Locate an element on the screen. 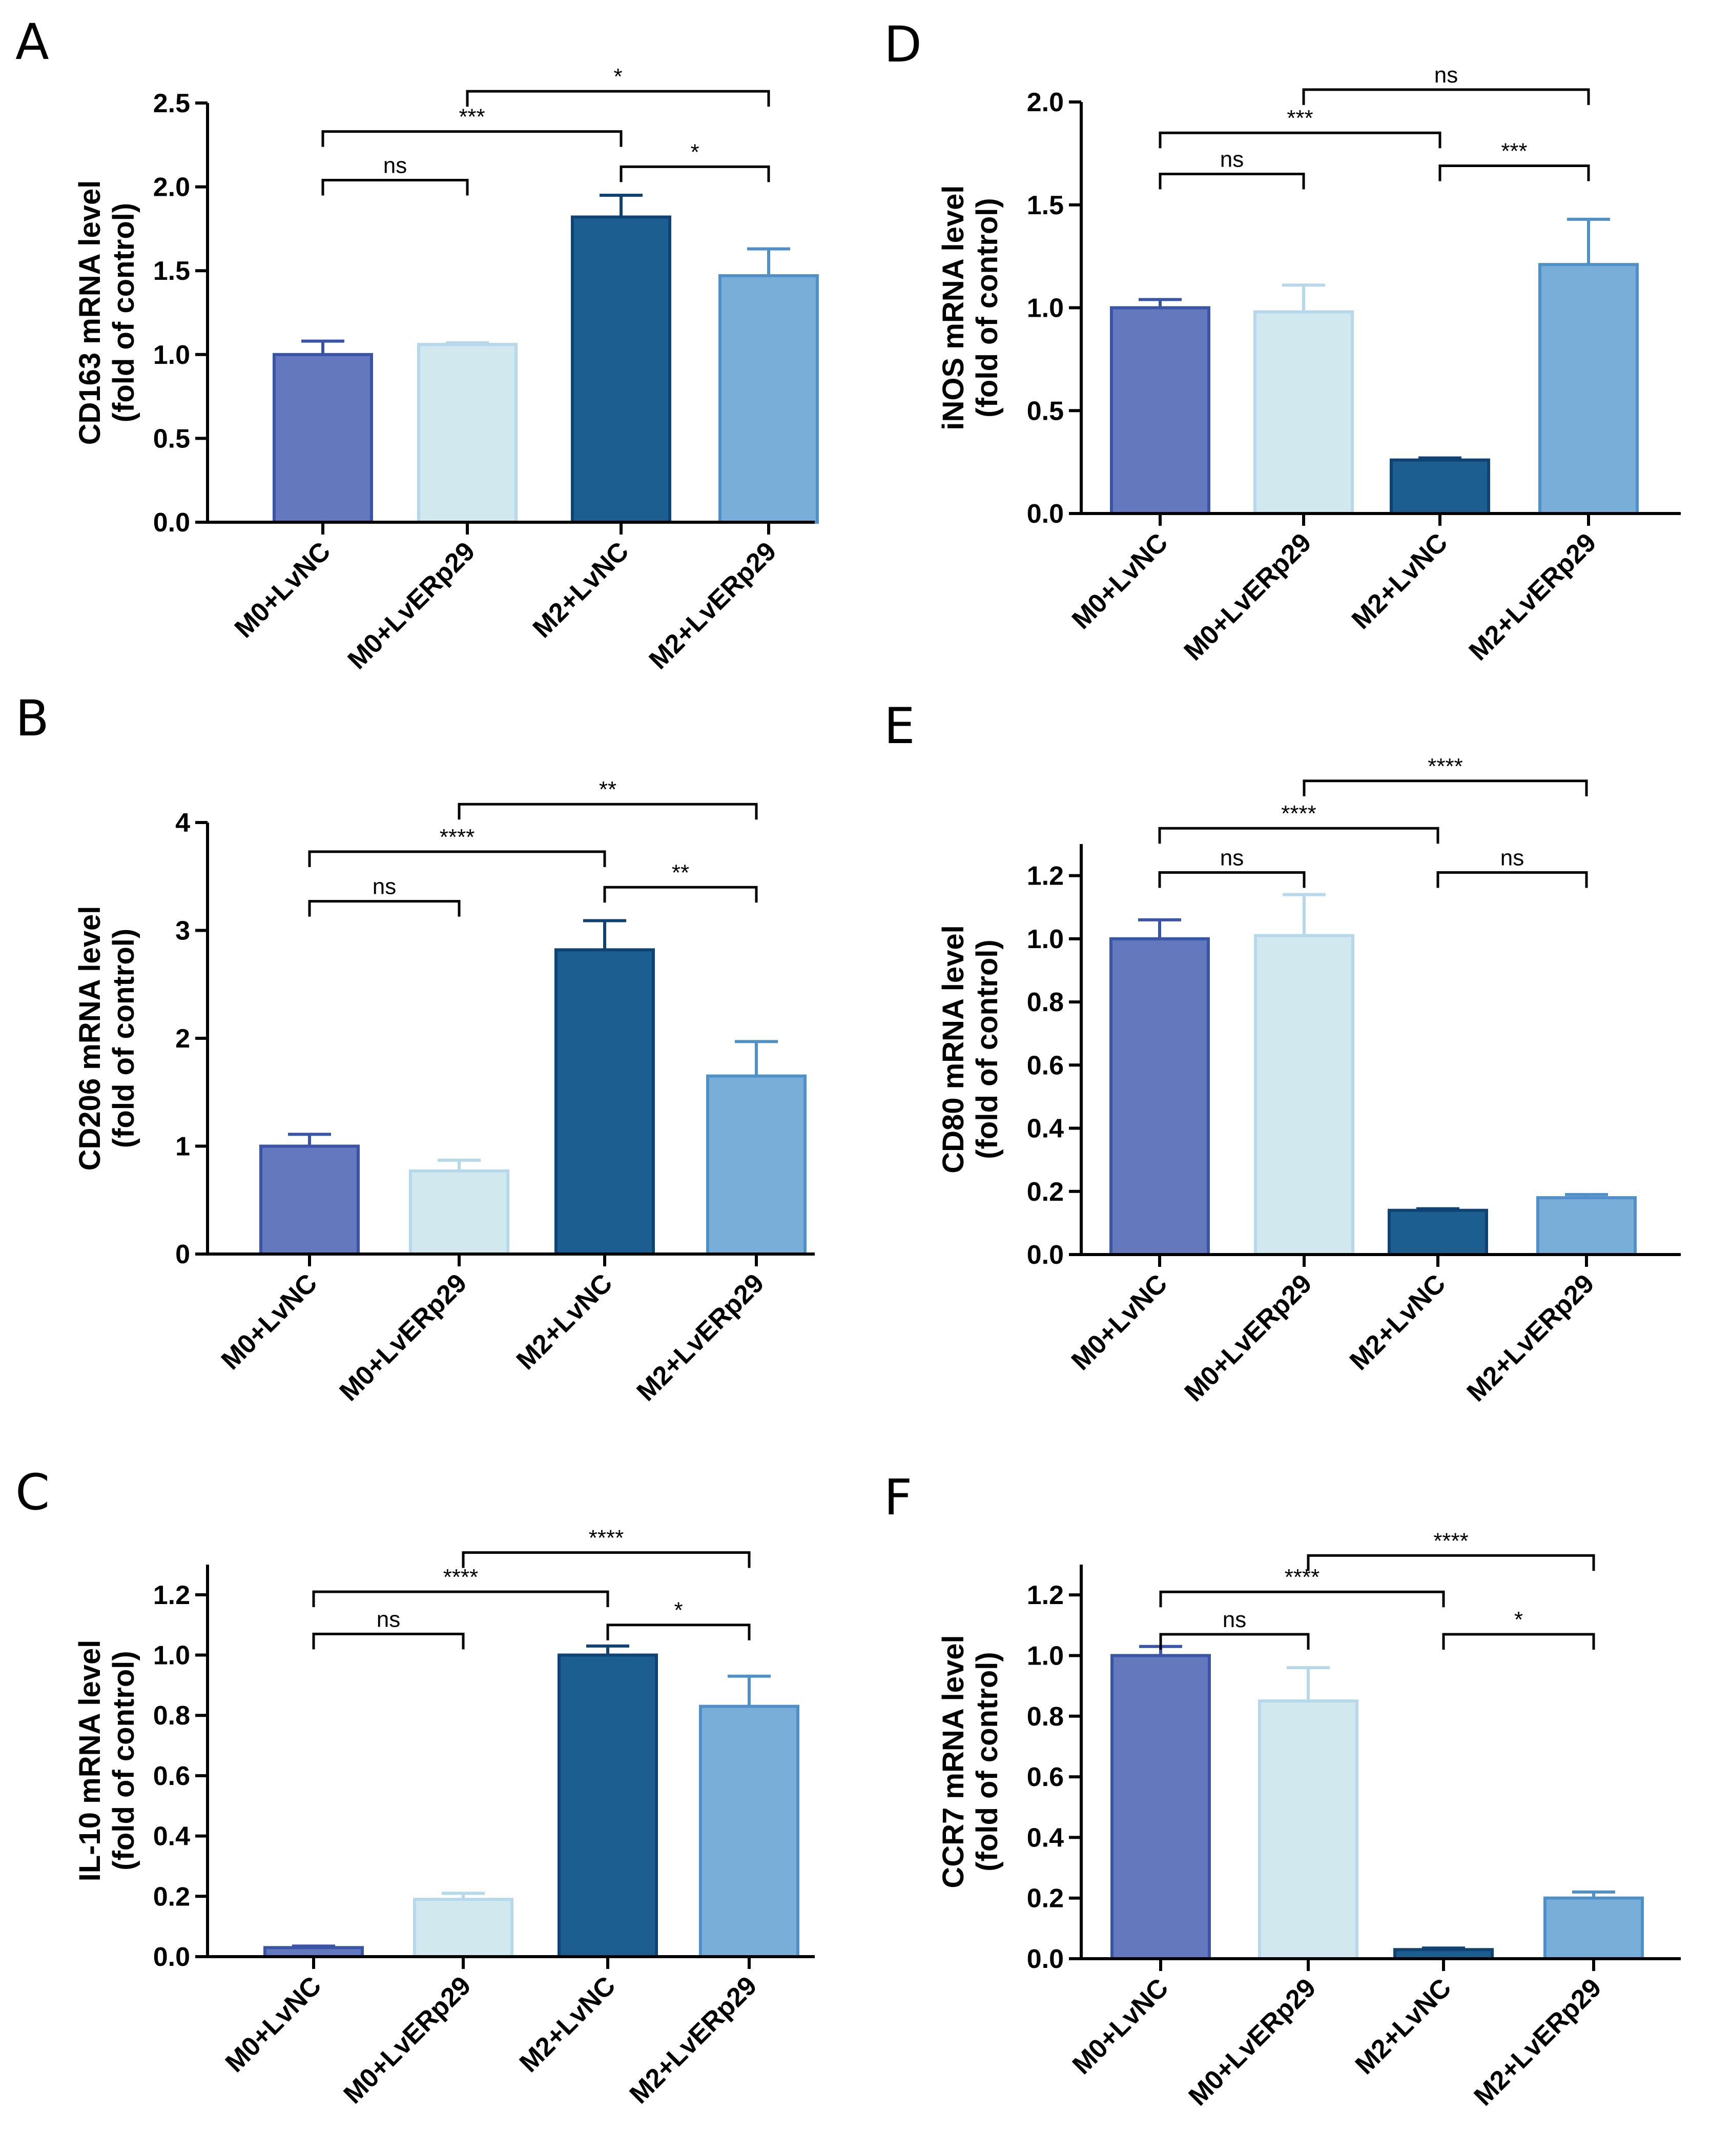 The width and height of the screenshot is (1711, 2156). y-axis-label: CD80 mRNA level is located at coordinates (954, 1049).